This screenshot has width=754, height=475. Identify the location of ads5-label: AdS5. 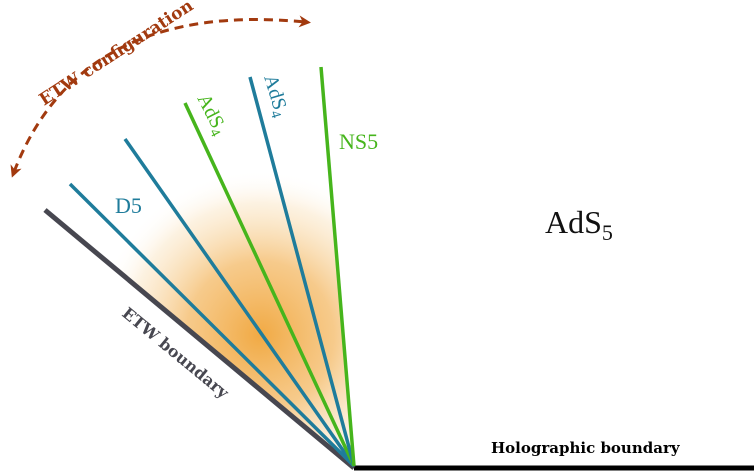
(579, 224).